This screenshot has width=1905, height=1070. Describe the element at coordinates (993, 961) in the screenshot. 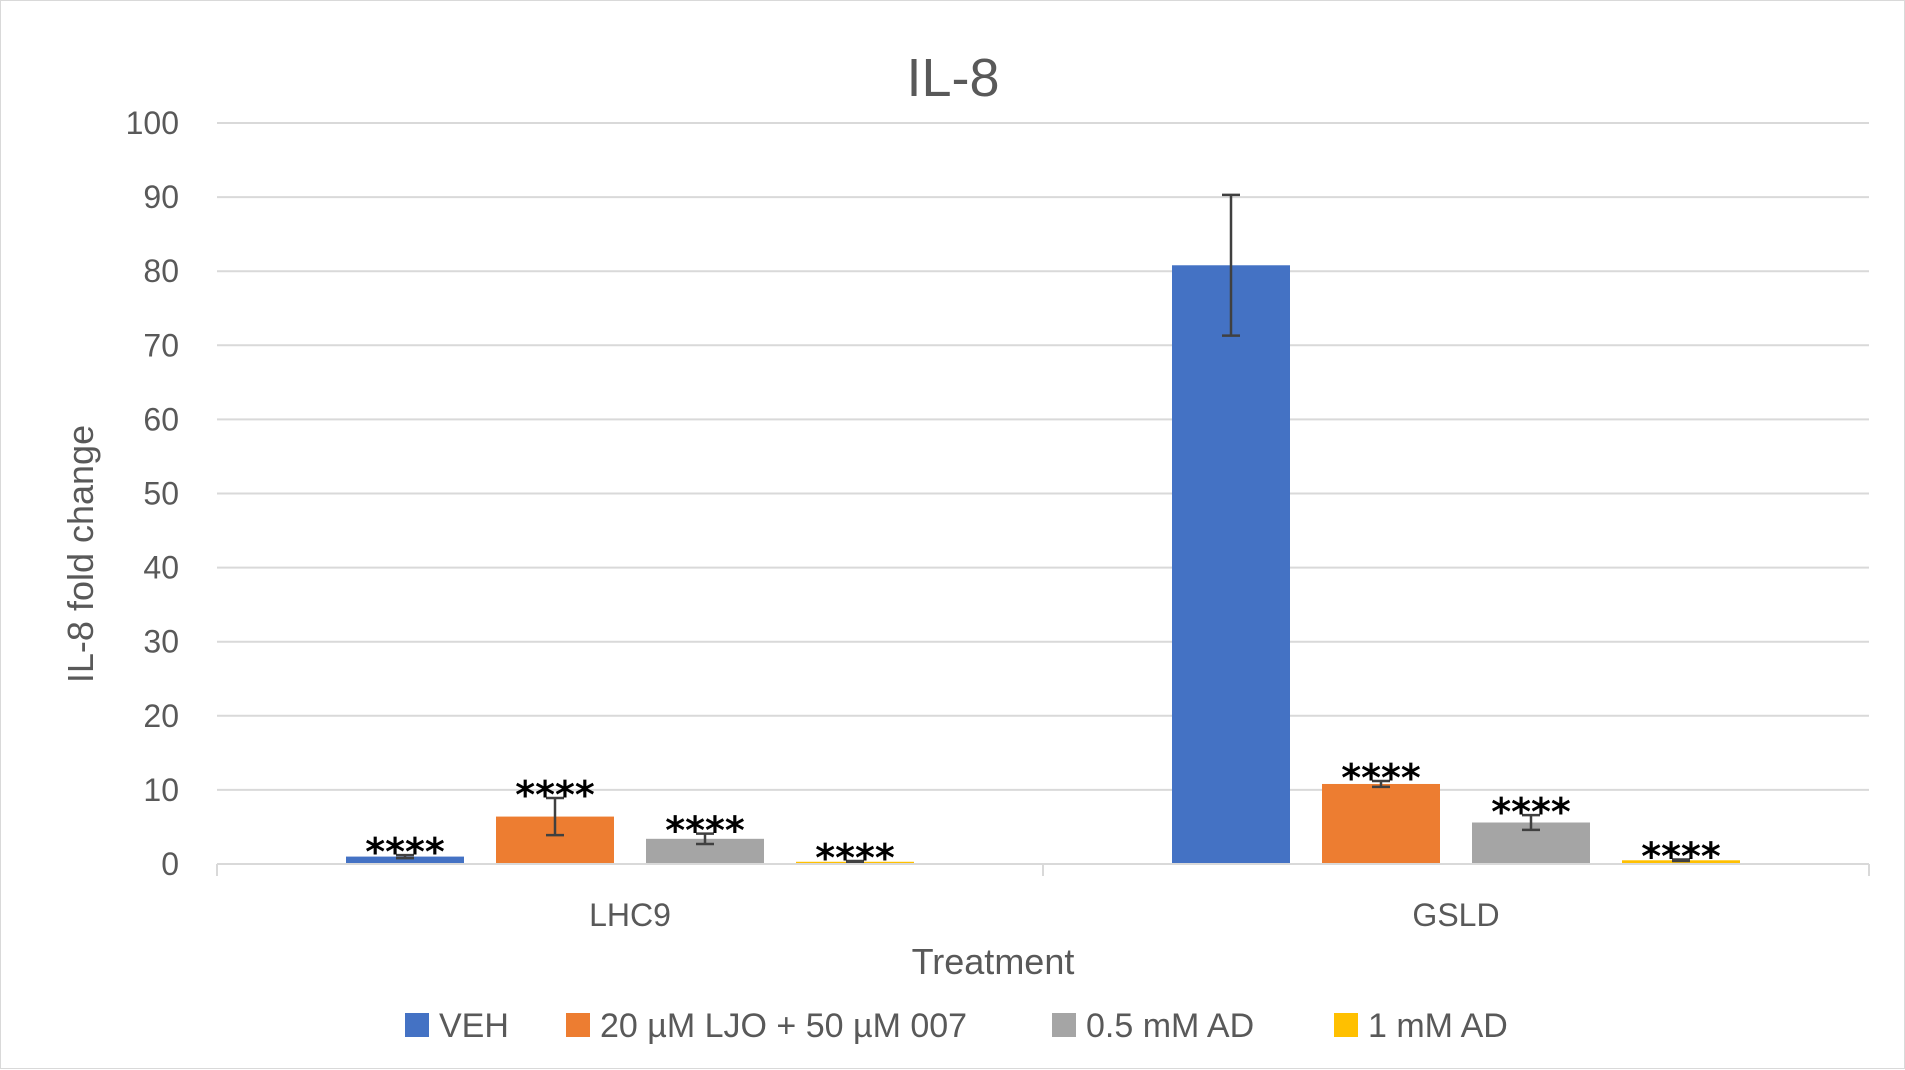

I see `x-axis-title: Treatment` at that location.